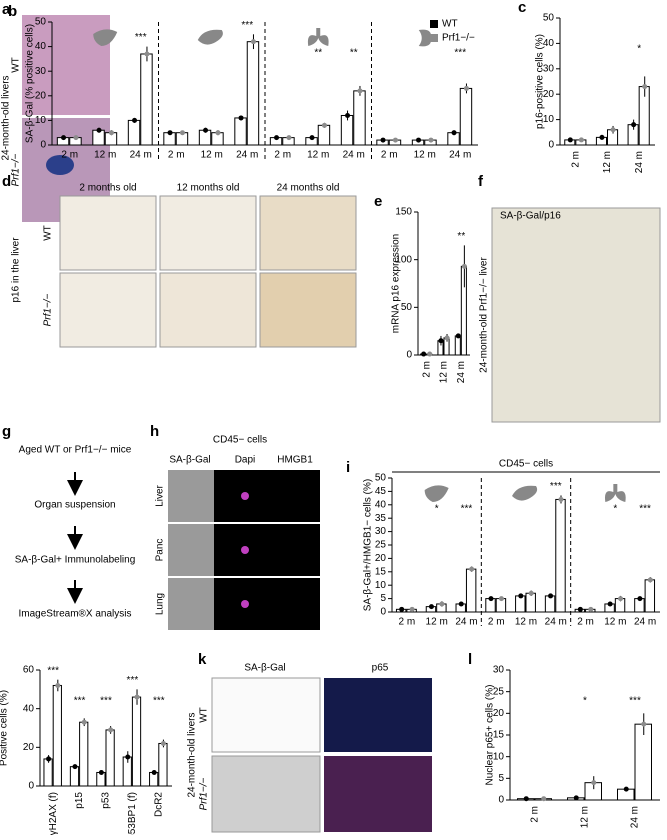  I want to click on x-tick-label: p15, so click(79, 800).